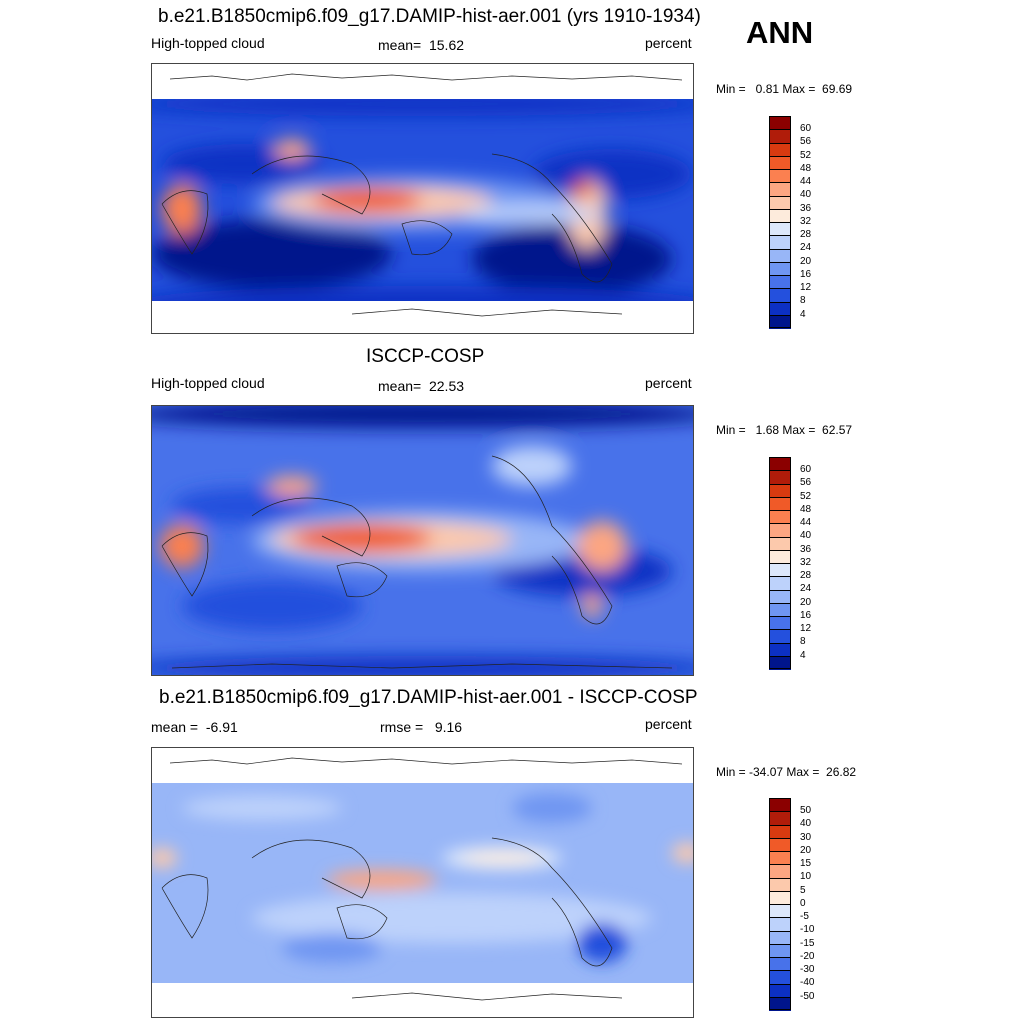 Image resolution: width=1024 pixels, height=1024 pixels. I want to click on season-label: ANN, so click(780, 32).